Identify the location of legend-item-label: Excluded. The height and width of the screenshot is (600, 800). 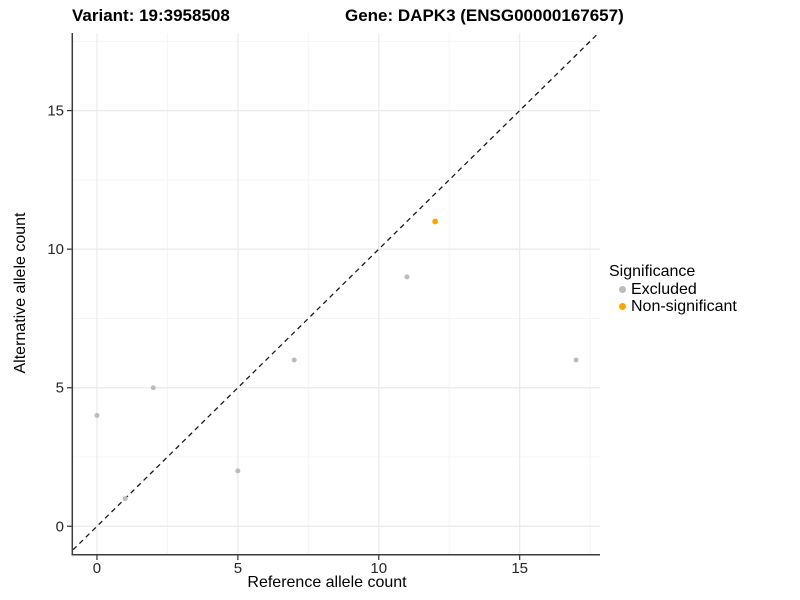
(664, 289).